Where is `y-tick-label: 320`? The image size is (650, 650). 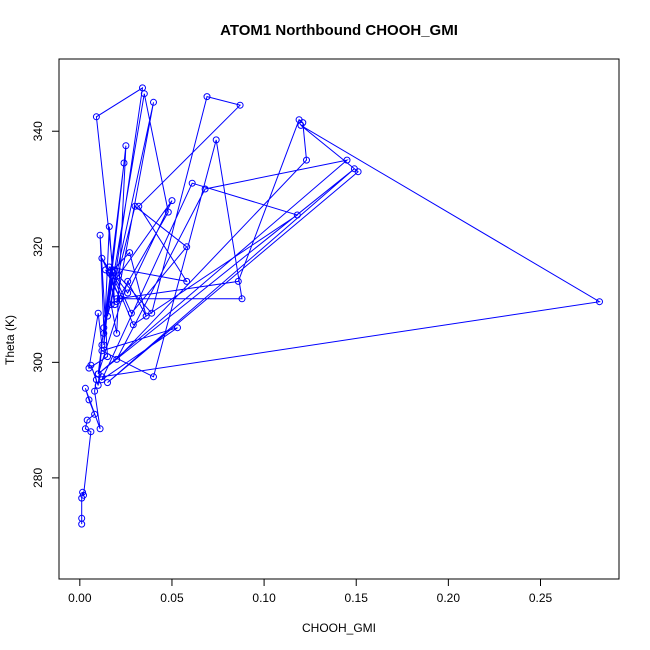
y-tick-label: 320 is located at coordinates (38, 246).